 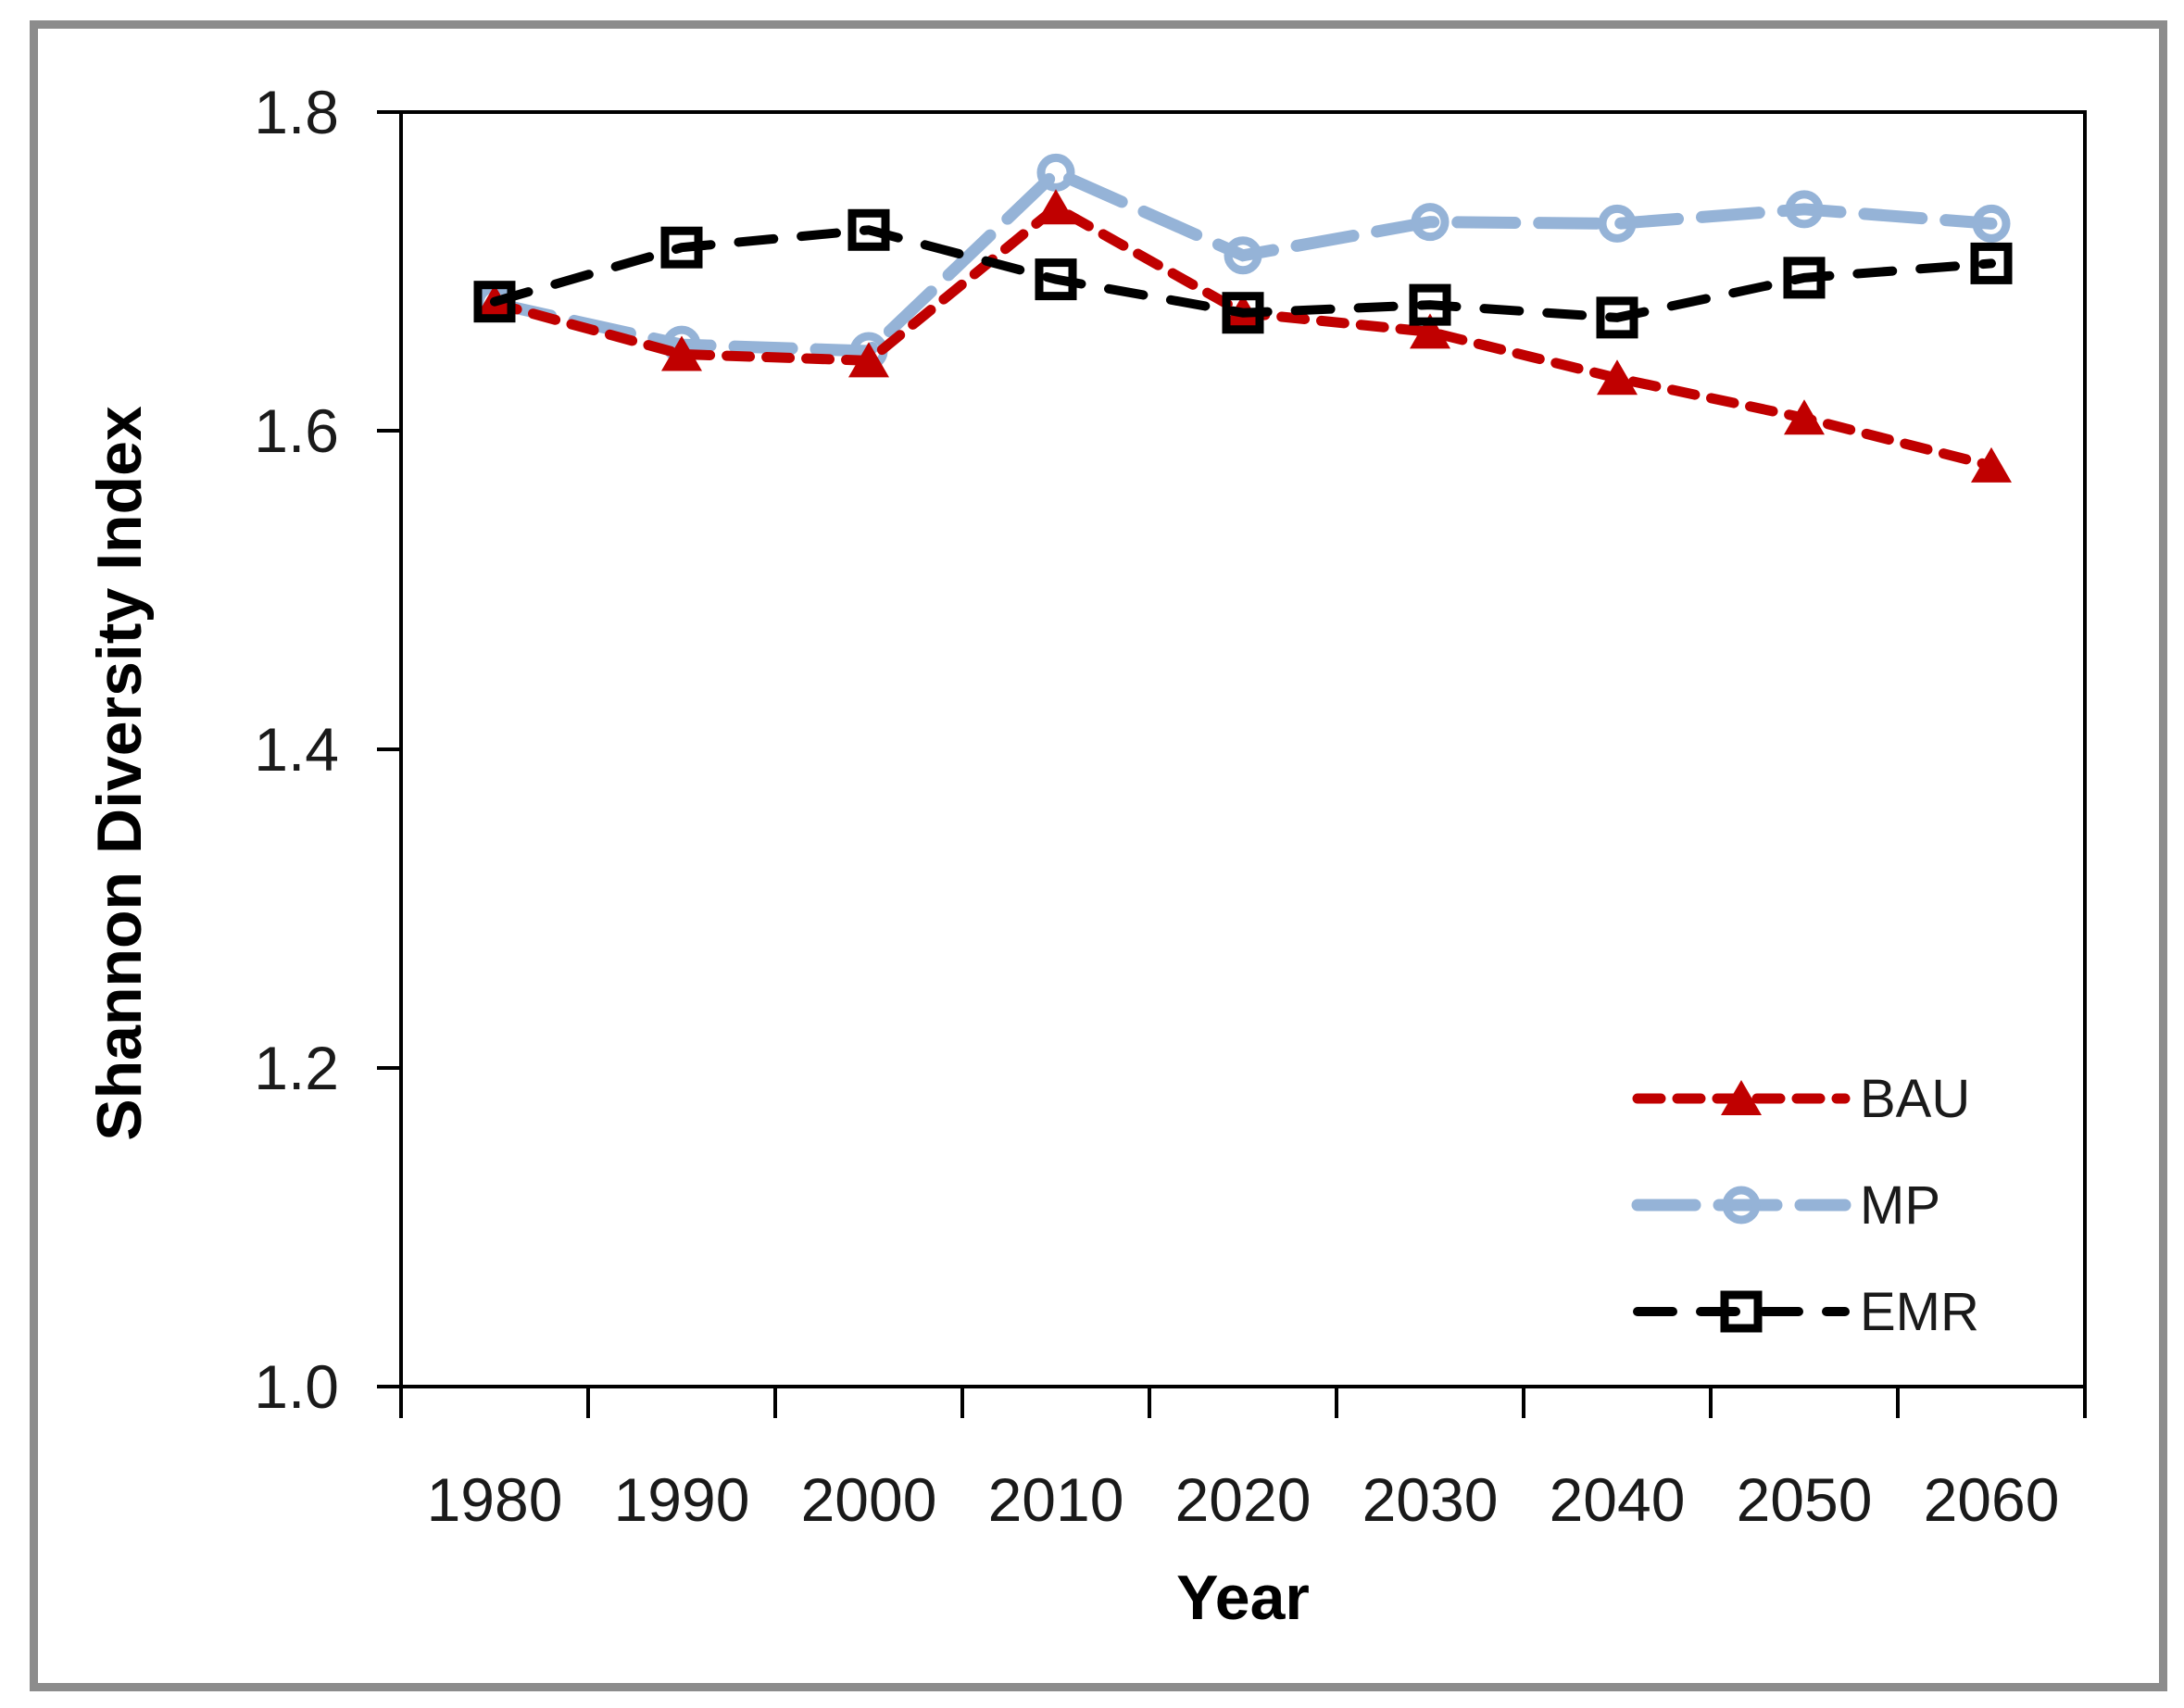 I want to click on marker-MP-2060, so click(x=1991, y=224).